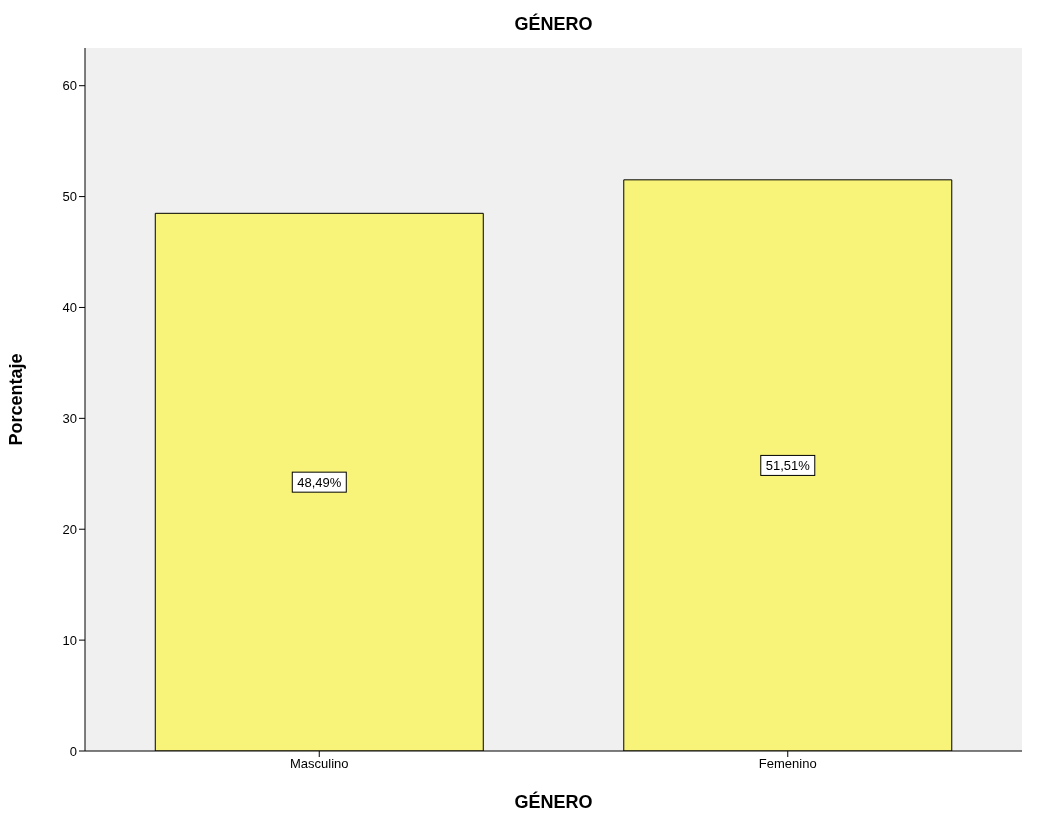 The height and width of the screenshot is (826, 1037). I want to click on y-tick-label: 60, so click(69, 86).